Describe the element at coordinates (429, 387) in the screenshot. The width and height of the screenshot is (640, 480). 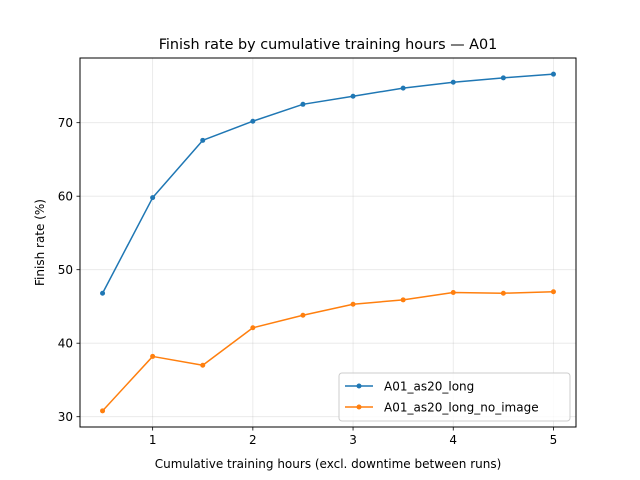
I see `legend-label: A01_as20_long` at that location.